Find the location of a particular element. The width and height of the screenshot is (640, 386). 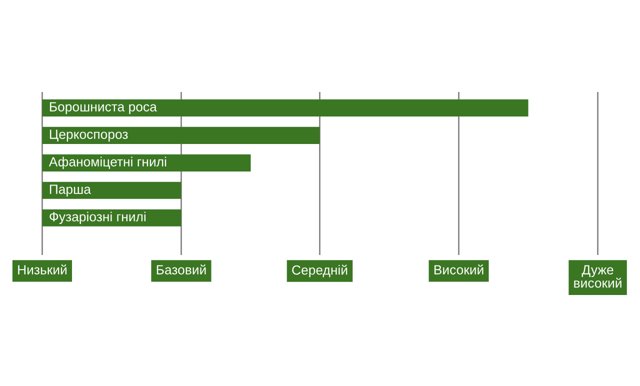

ref-line-label: Дуже високий is located at coordinates (598, 276).